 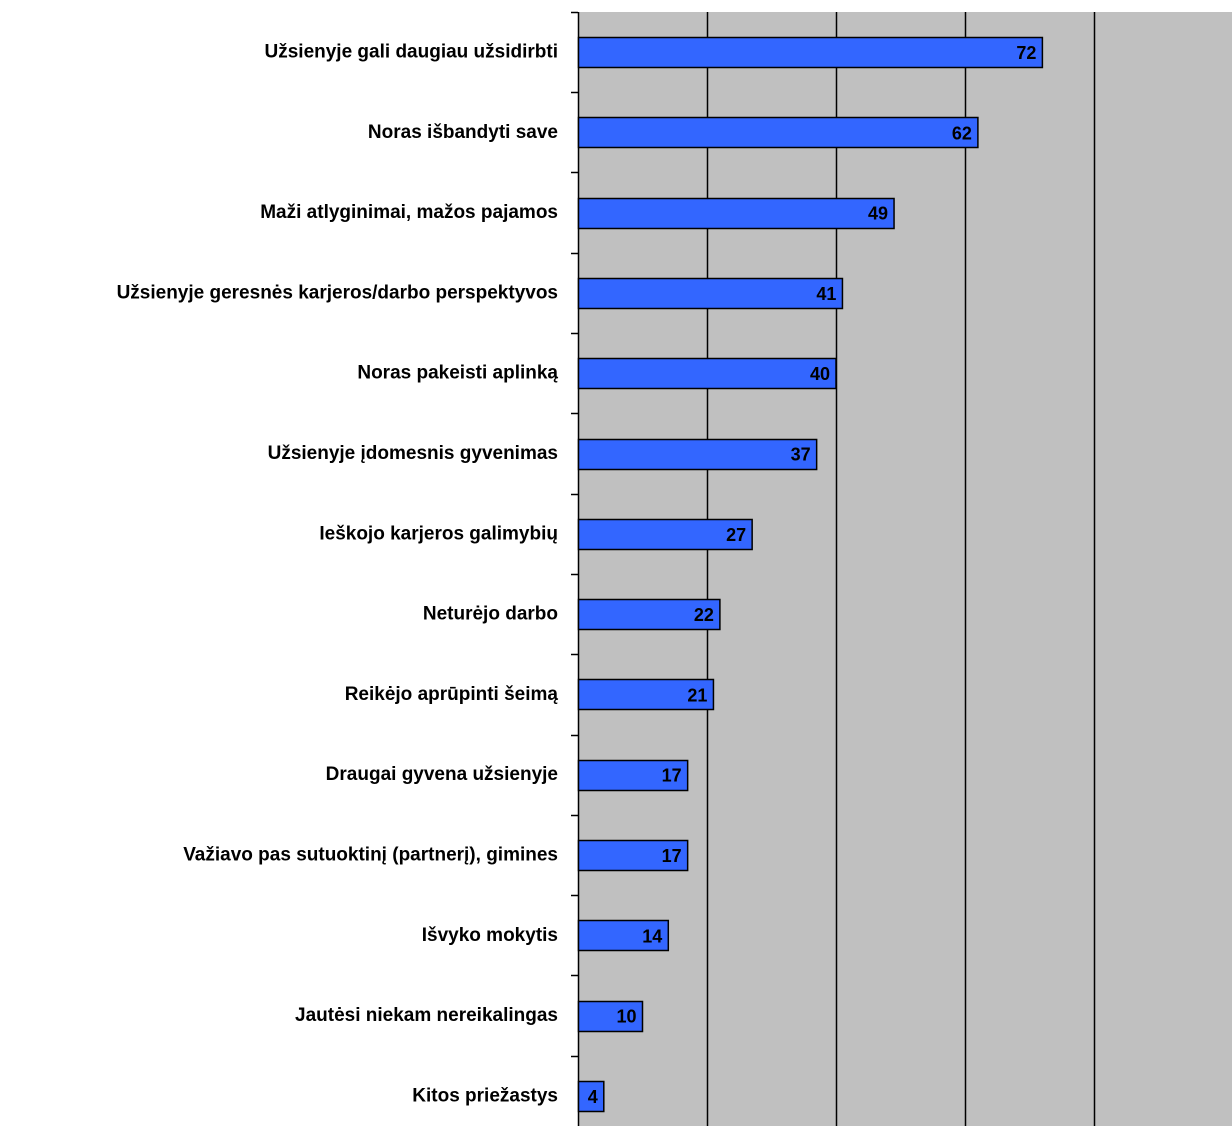 What do you see at coordinates (438, 533) in the screenshot?
I see `category-label: Ieškojo karjeros galimybių` at bounding box center [438, 533].